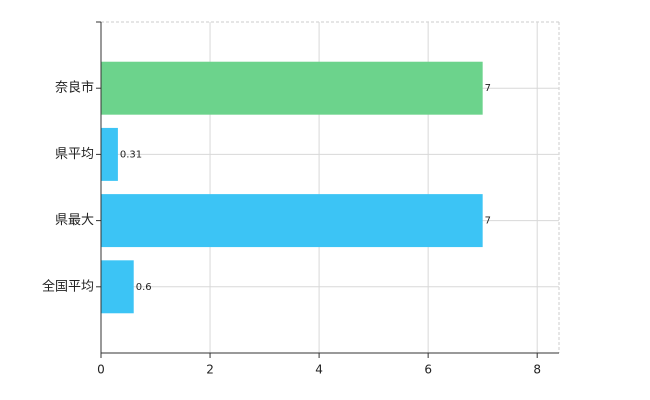 The height and width of the screenshot is (400, 650). Describe the element at coordinates (319, 370) in the screenshot. I see `x-tick-label: 4` at that location.